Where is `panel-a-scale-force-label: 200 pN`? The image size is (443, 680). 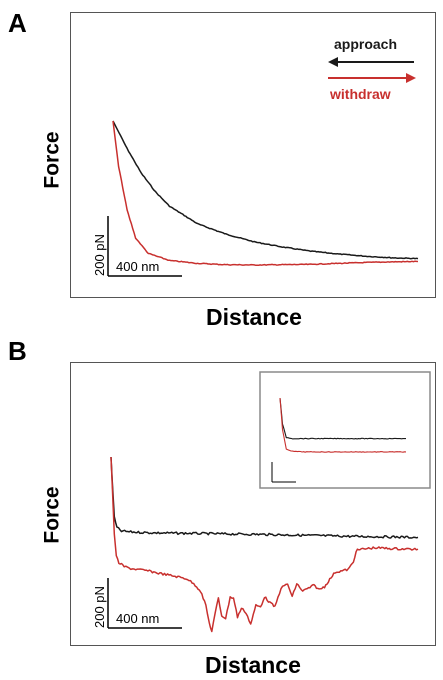
panel-a-scale-force-label: 200 pN is located at coordinates (99, 255).